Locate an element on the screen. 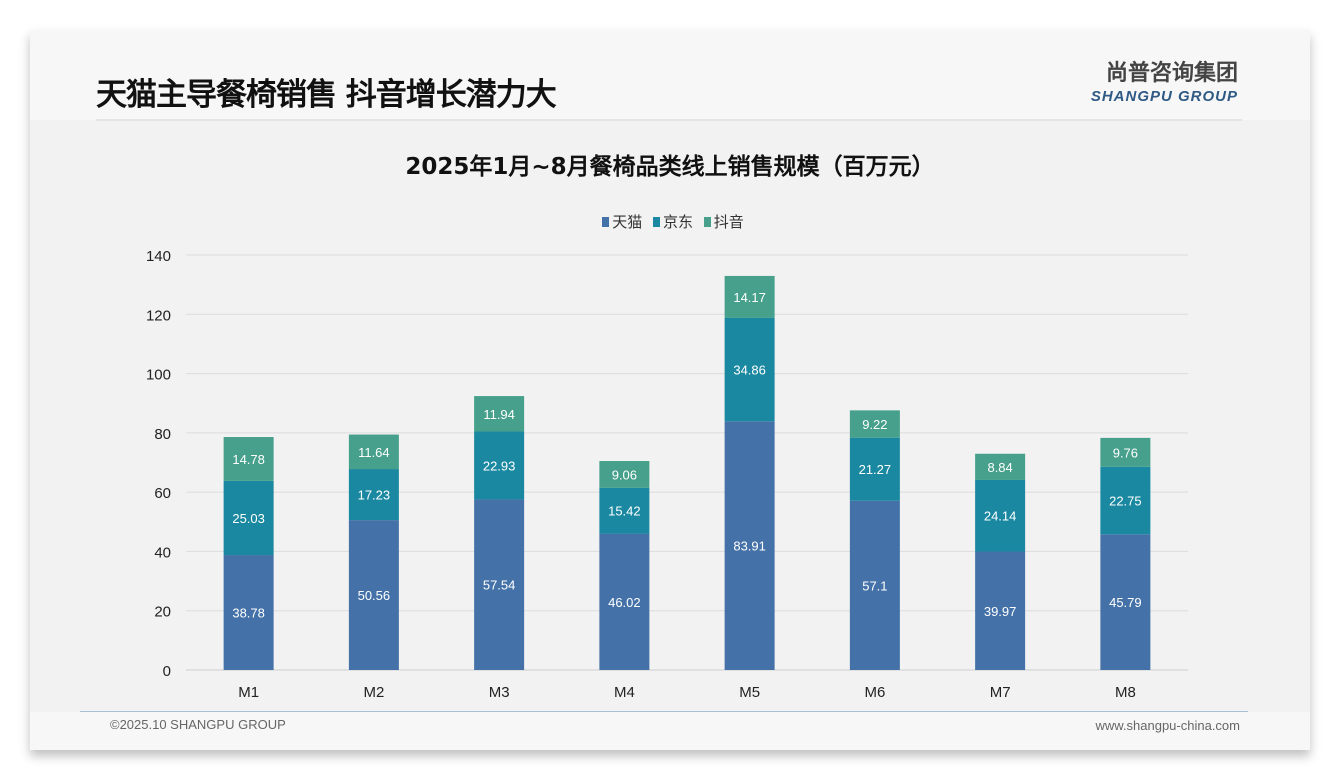  footer-divider is located at coordinates (664, 711).